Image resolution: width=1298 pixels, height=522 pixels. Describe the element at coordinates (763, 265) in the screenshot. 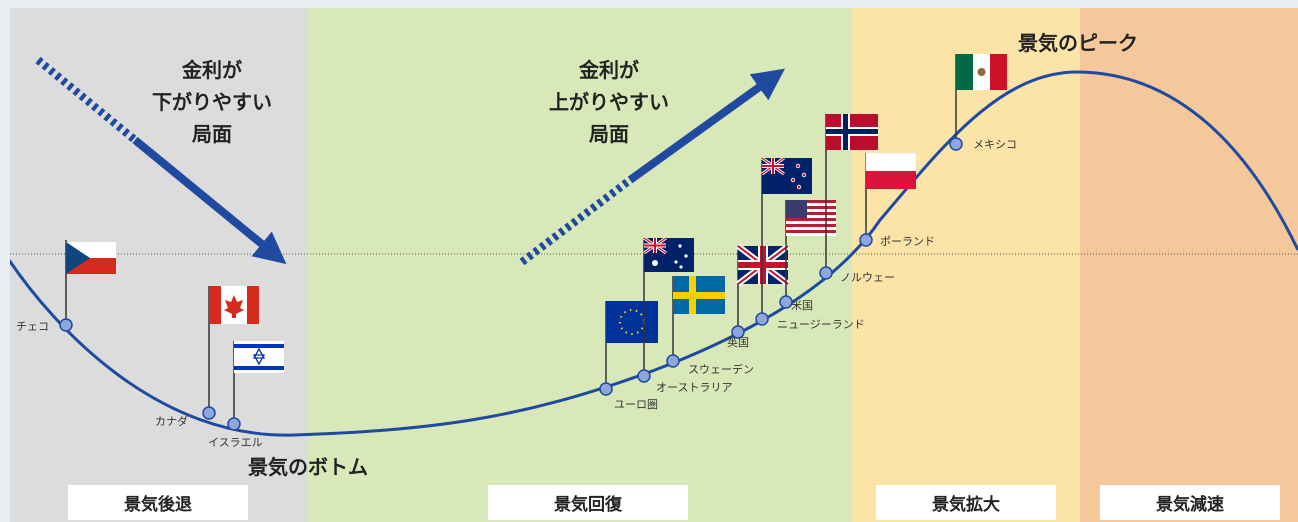

I see `uk-flag` at that location.